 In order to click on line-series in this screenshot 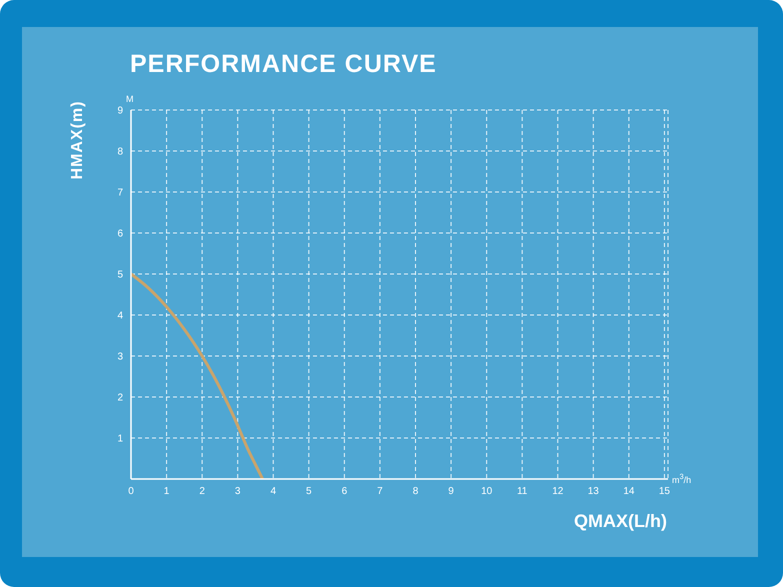, I will do `click(197, 375)`.